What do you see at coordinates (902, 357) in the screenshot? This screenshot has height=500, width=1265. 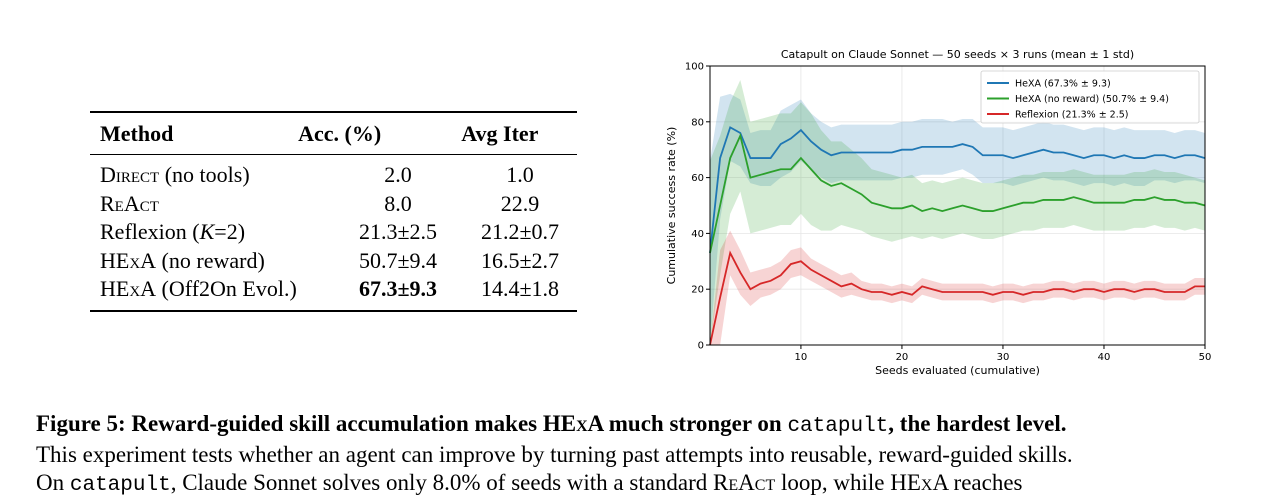 I see `x-tick-label: 20` at bounding box center [902, 357].